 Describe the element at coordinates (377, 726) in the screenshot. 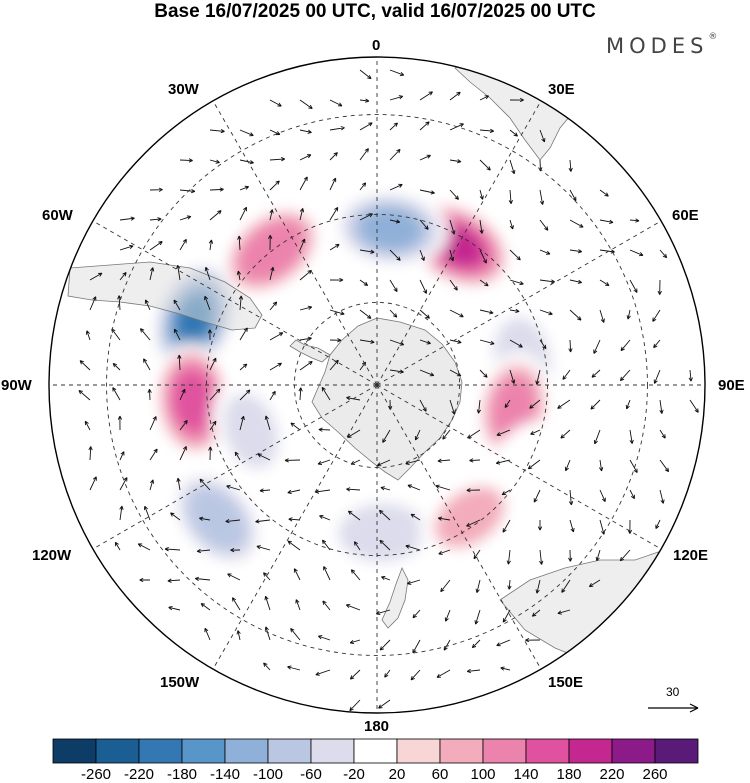

I see `lon-label-180: 180` at that location.